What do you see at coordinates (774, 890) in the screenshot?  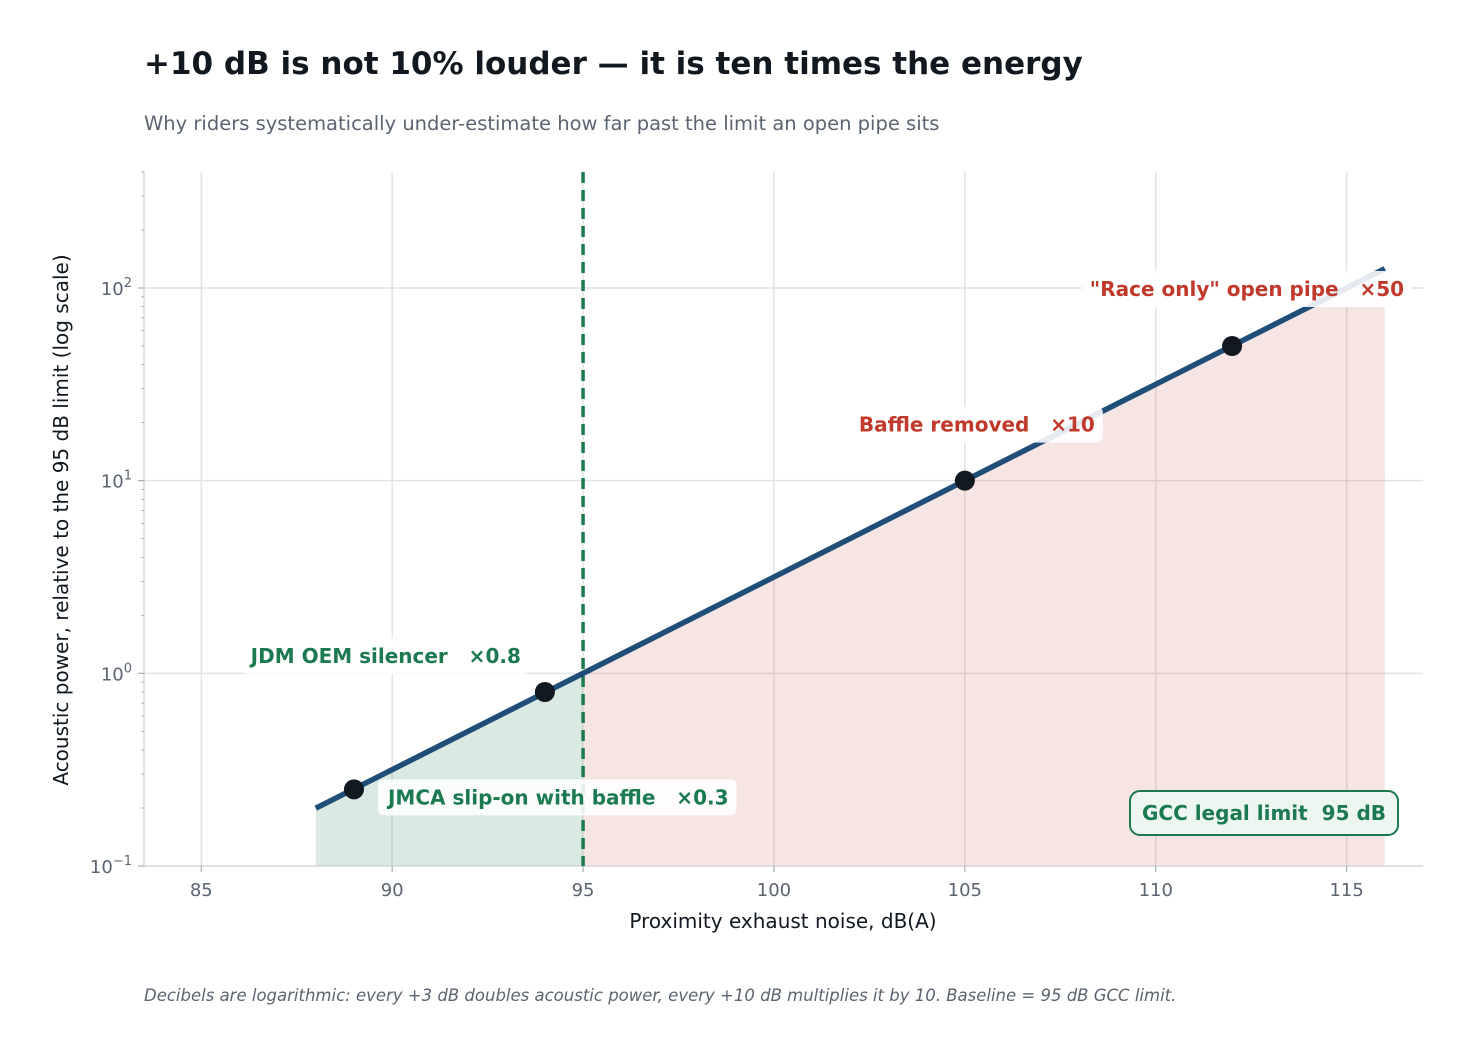 I see `x-tick-label: 100` at bounding box center [774, 890].